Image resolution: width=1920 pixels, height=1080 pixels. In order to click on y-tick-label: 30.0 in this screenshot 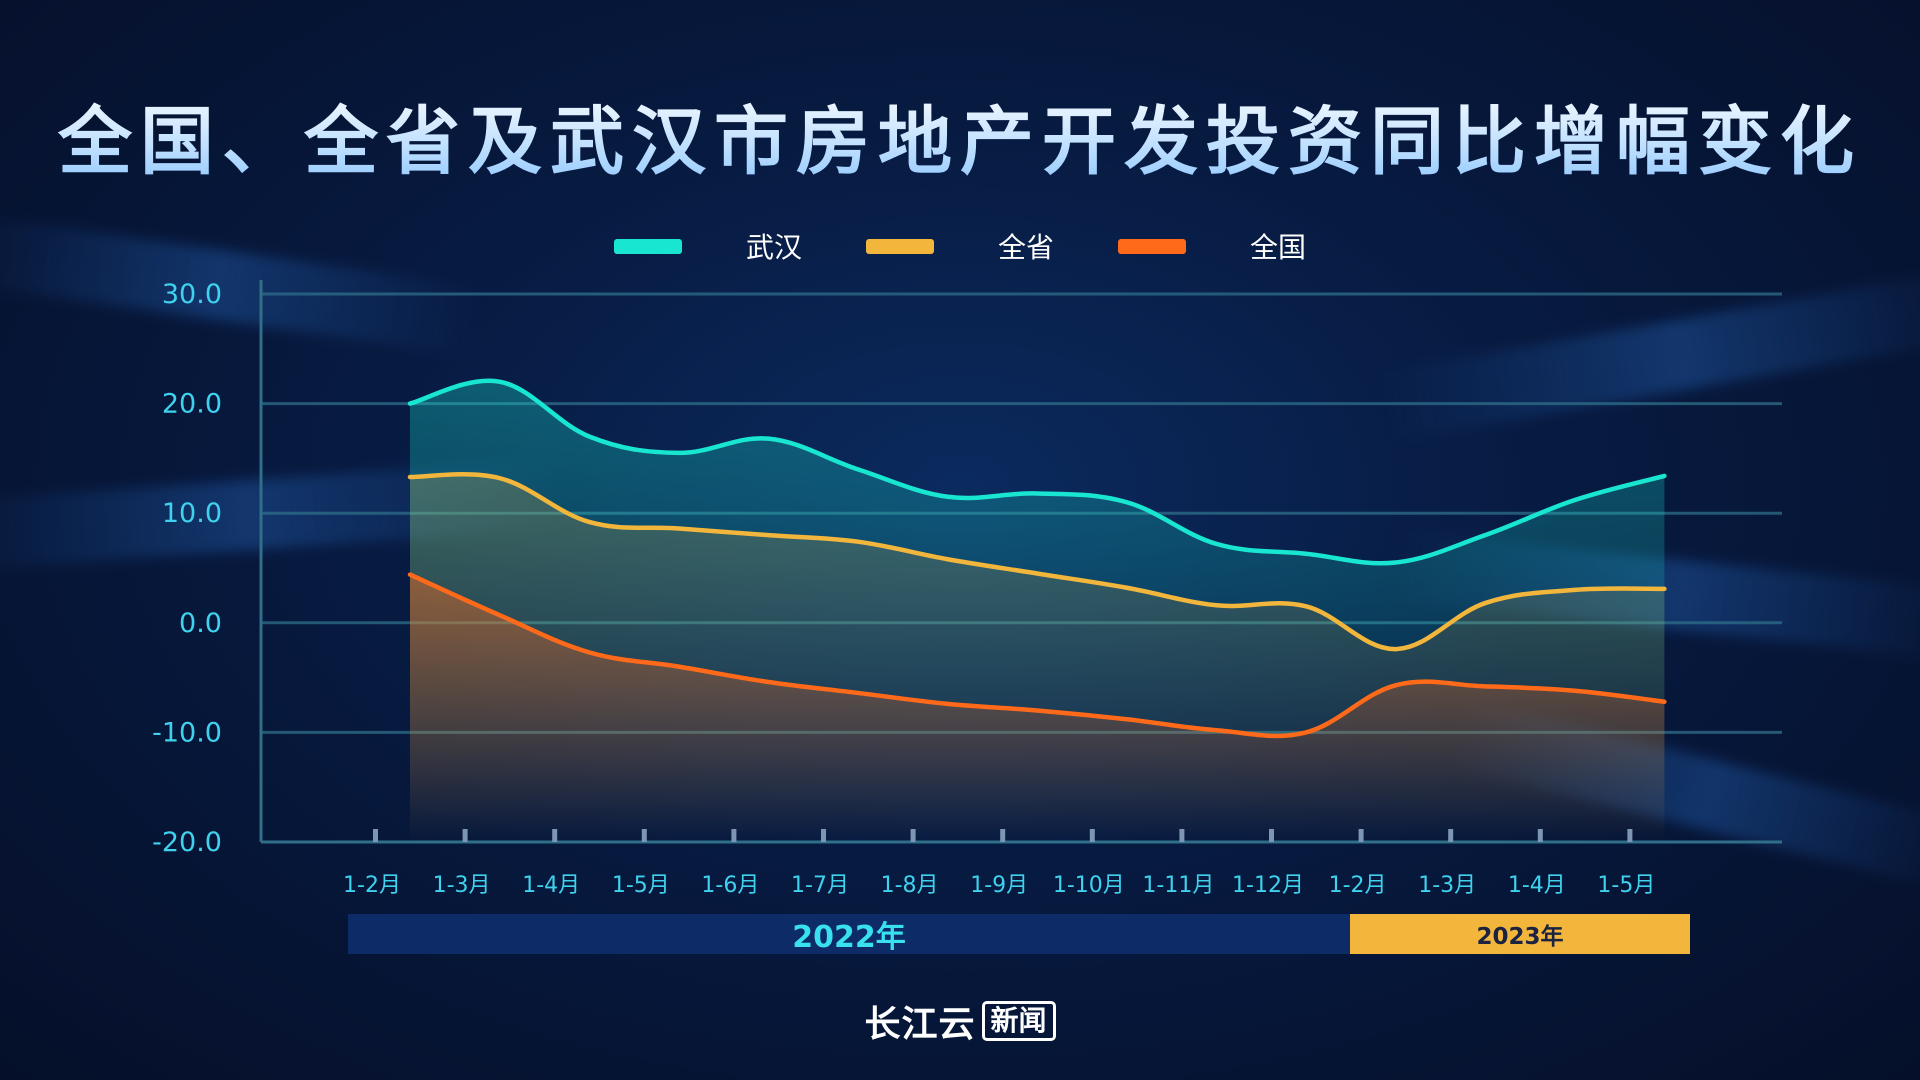, I will do `click(192, 294)`.